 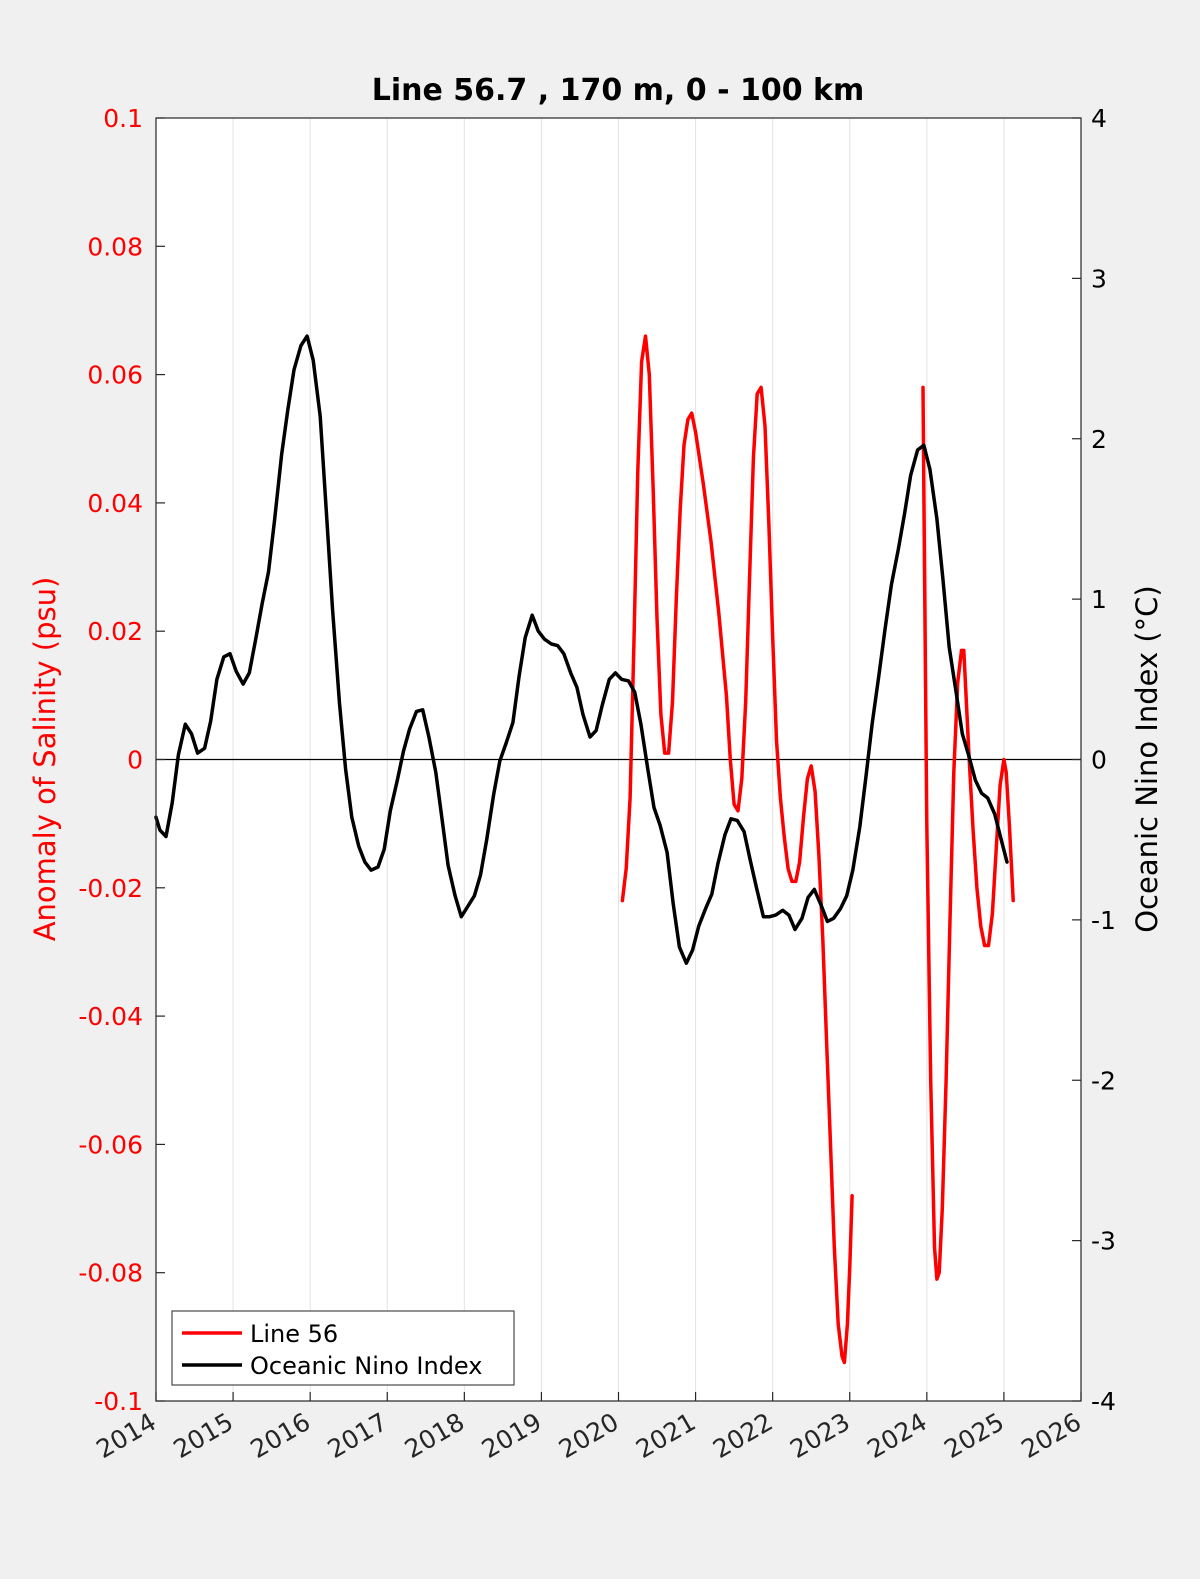 What do you see at coordinates (366, 1366) in the screenshot?
I see `legend-label-oni: Oceanic Nino Index` at bounding box center [366, 1366].